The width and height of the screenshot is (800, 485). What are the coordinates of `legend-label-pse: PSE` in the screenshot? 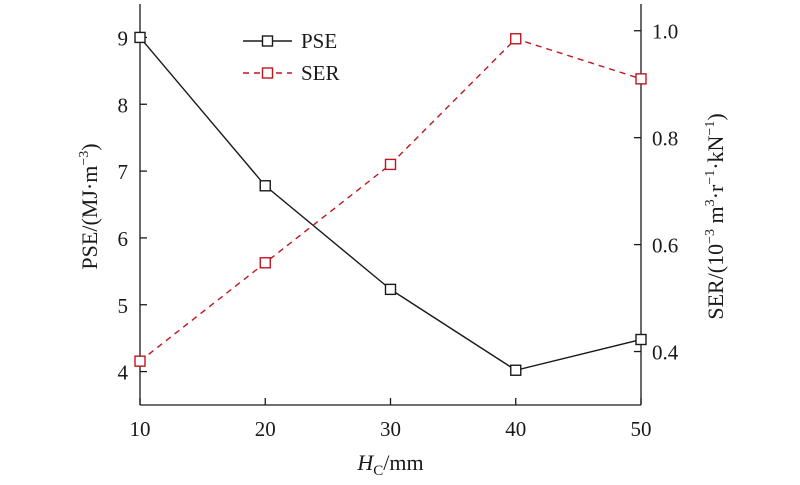 It's located at (319, 41).